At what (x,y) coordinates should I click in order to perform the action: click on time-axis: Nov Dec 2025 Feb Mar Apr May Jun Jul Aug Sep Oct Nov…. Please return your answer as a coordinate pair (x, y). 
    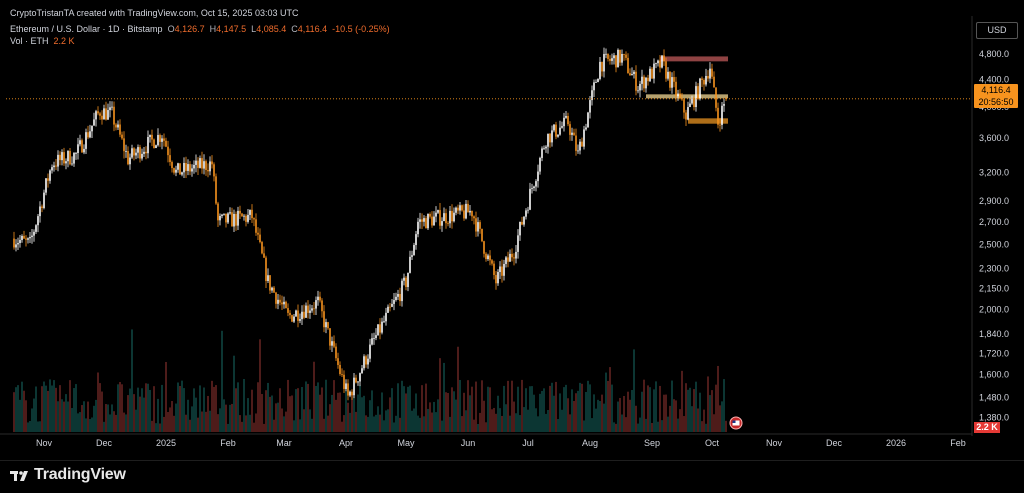
    Looking at the image, I should click on (486, 440).